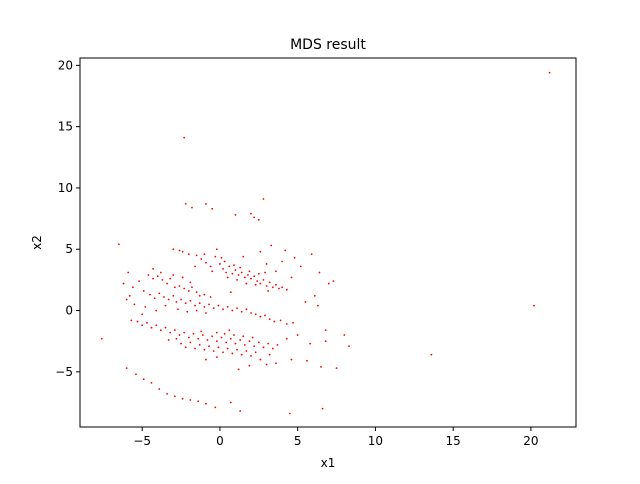  What do you see at coordinates (37, 242) in the screenshot?
I see `y-axis-label: x2` at bounding box center [37, 242].